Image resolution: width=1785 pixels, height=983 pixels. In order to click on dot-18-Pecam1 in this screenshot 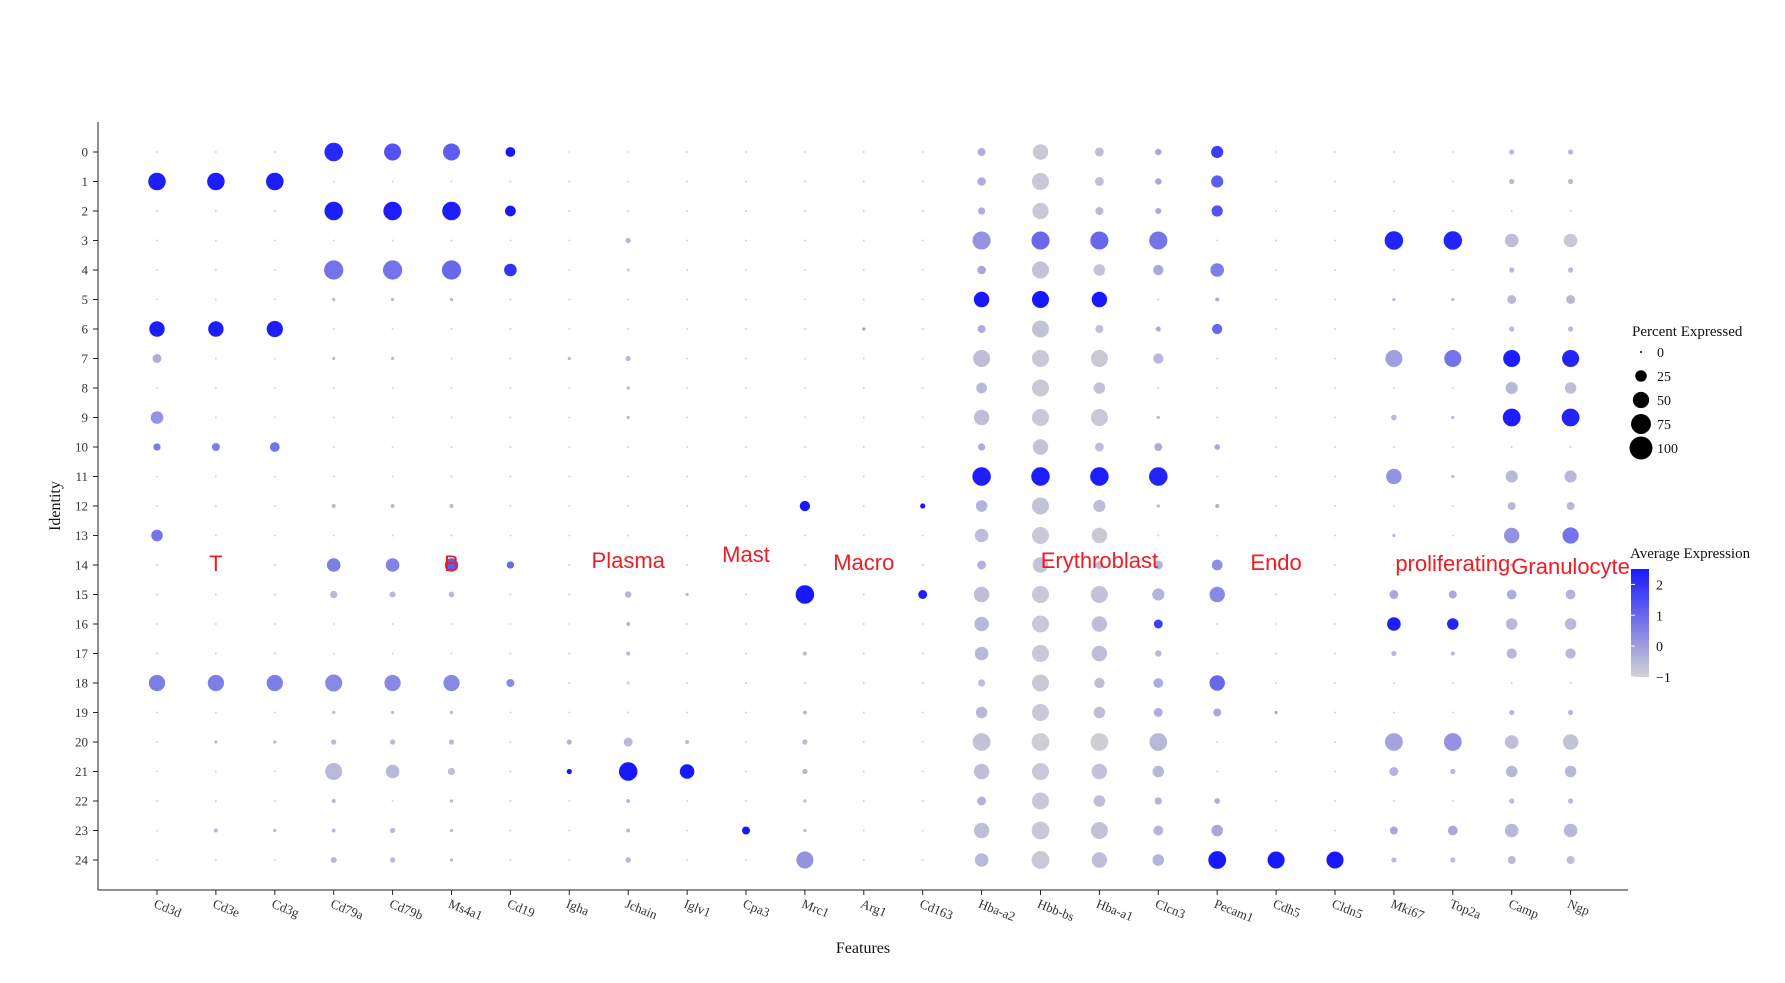, I will do `click(1217, 683)`.